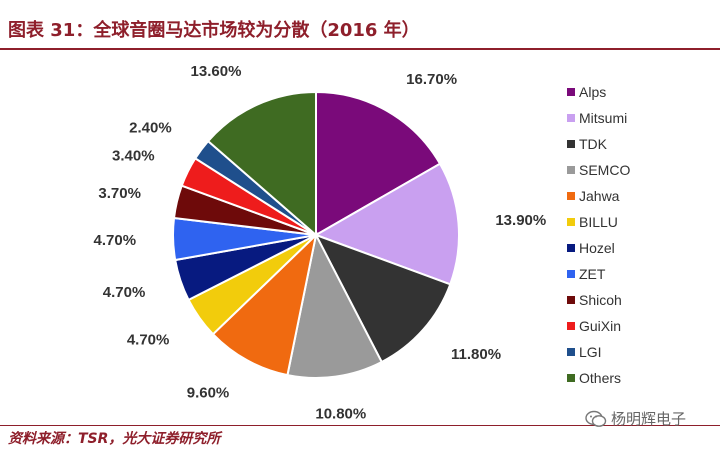 This screenshot has height=450, width=720. What do you see at coordinates (124, 292) in the screenshot?
I see `data-label-hozel: 4.70%` at bounding box center [124, 292].